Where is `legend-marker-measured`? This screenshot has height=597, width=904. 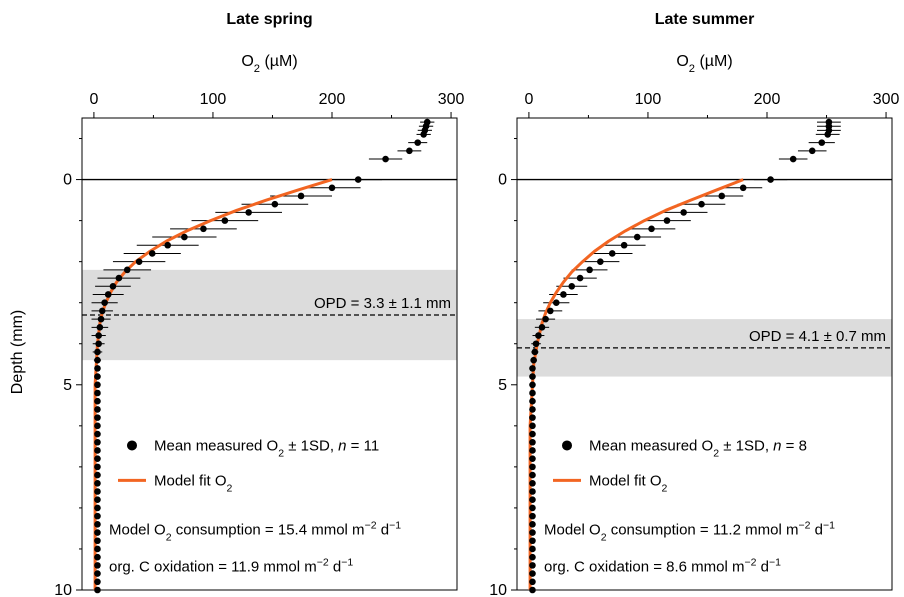 legend-marker-measured is located at coordinates (132, 445).